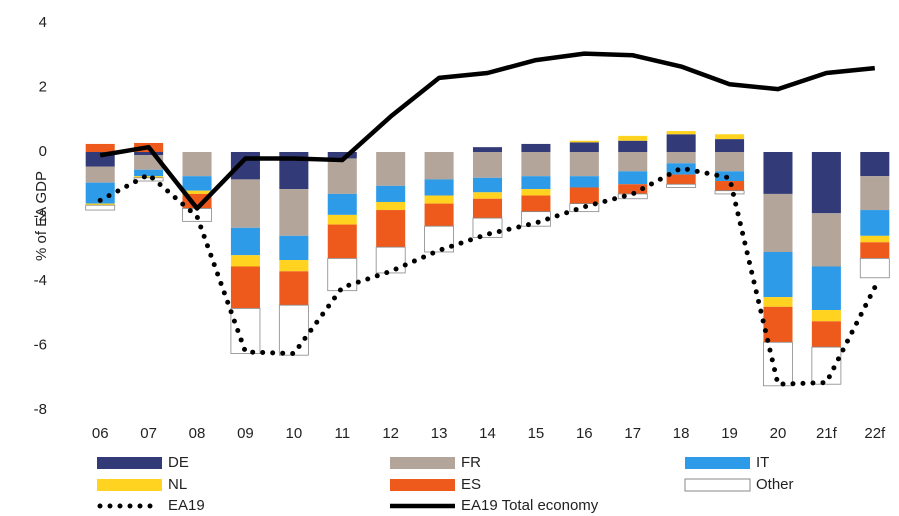 Image resolution: width=899 pixels, height=516 pixels. What do you see at coordinates (40, 344) in the screenshot?
I see `y-tick-label: -6` at bounding box center [40, 344].